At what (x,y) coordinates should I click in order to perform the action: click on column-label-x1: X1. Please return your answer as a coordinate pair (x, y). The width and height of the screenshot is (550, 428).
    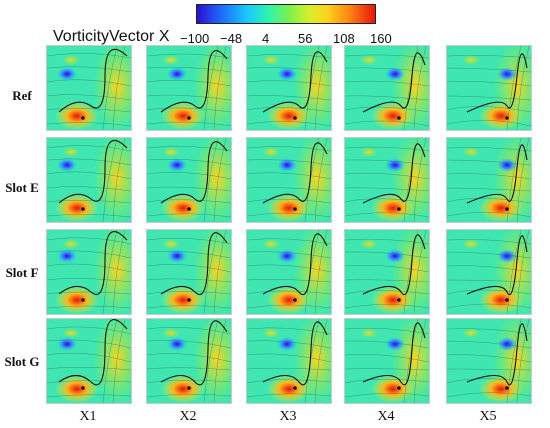
    Looking at the image, I should click on (88, 416).